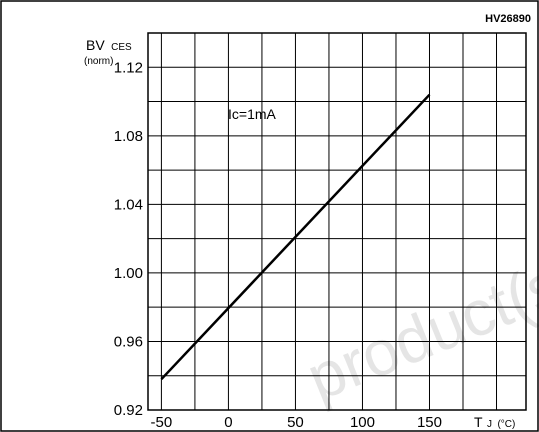 The image size is (539, 432). Describe the element at coordinates (128, 67) in the screenshot. I see `y-tick-label: 1.12` at that location.